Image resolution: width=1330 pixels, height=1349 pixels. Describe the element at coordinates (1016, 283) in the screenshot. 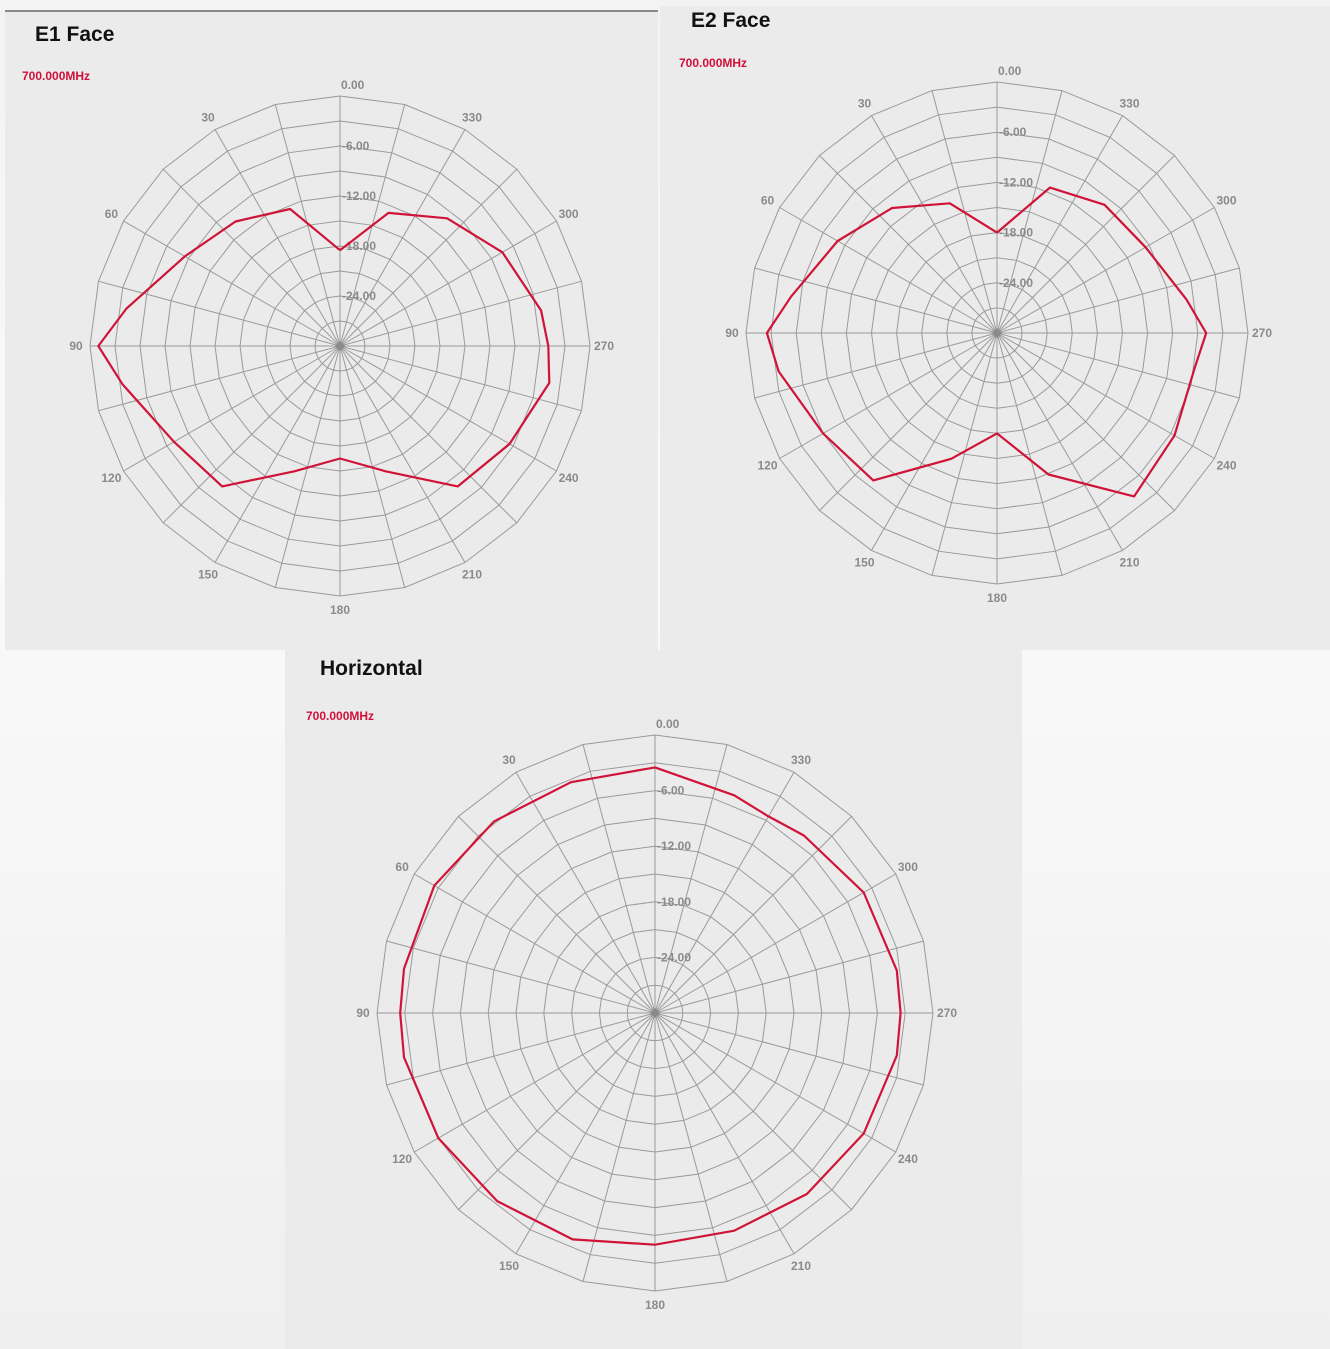

I see `radial-tick-label: -24.00` at that location.